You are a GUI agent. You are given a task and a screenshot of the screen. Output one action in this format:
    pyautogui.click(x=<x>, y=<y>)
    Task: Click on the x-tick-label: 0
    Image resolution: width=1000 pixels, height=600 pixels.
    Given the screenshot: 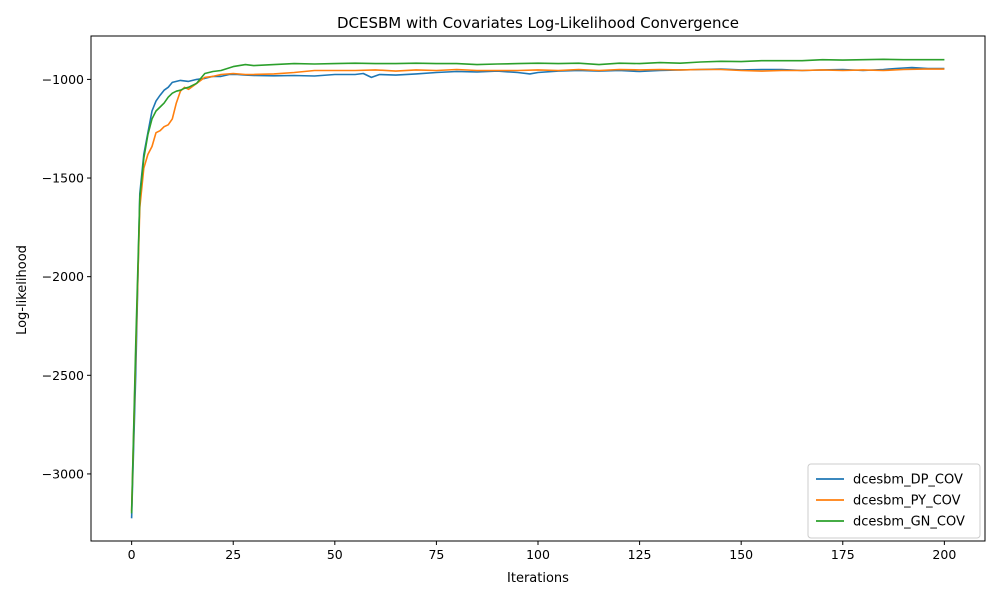 What is the action you would take?
    pyautogui.click(x=132, y=554)
    